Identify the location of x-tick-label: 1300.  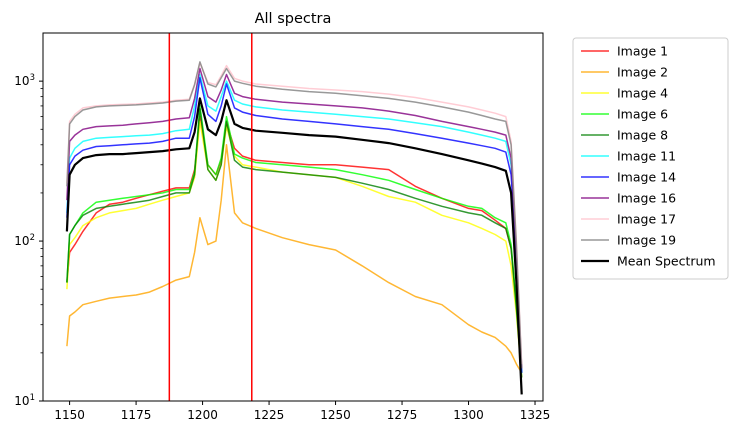
(468, 415).